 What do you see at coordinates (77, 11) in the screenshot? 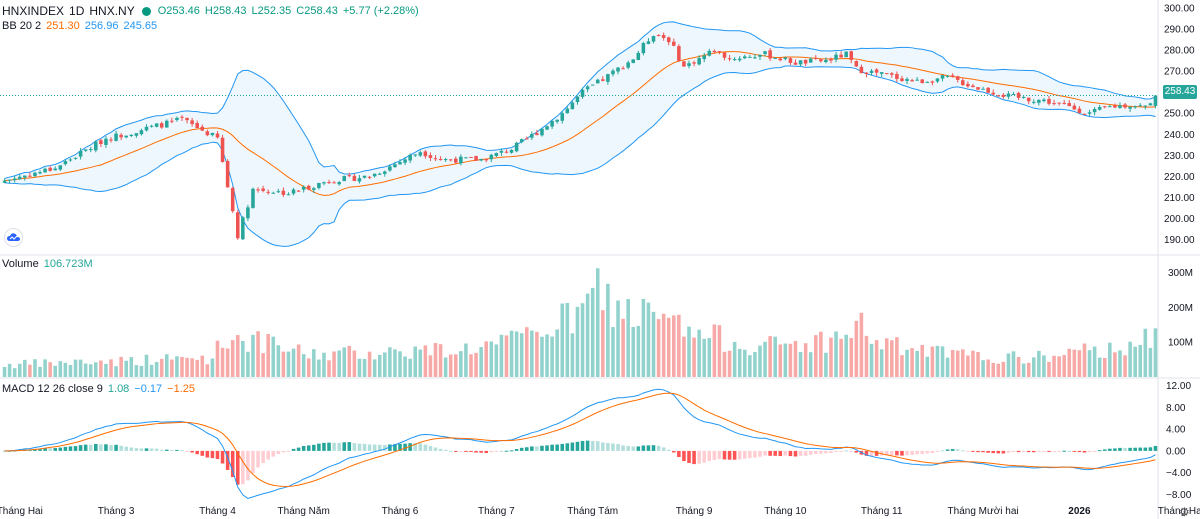
I see `interval-label: 1D` at bounding box center [77, 11].